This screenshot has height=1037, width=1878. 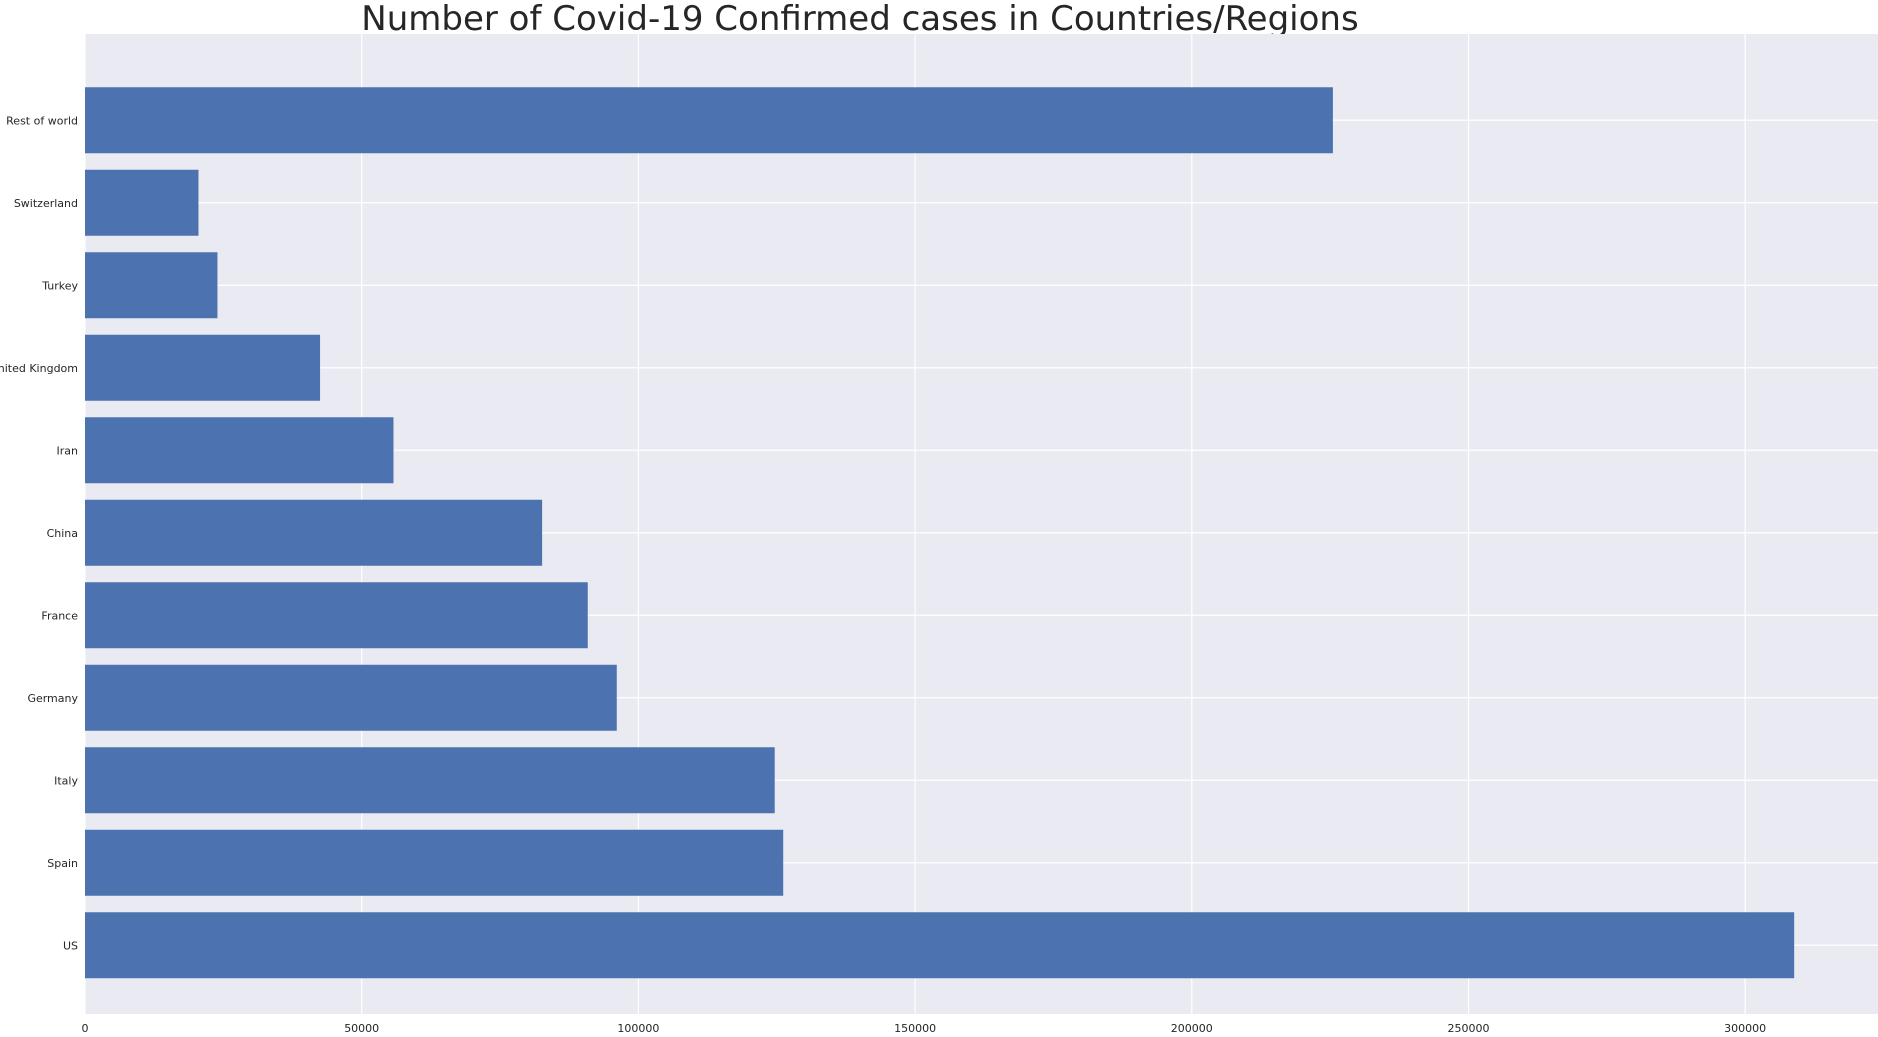 I want to click on y-tick-label: Italy, so click(x=66, y=780).